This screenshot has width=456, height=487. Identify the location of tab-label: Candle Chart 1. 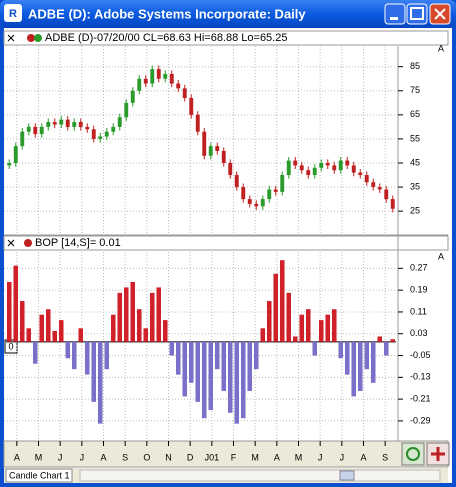
(39, 475).